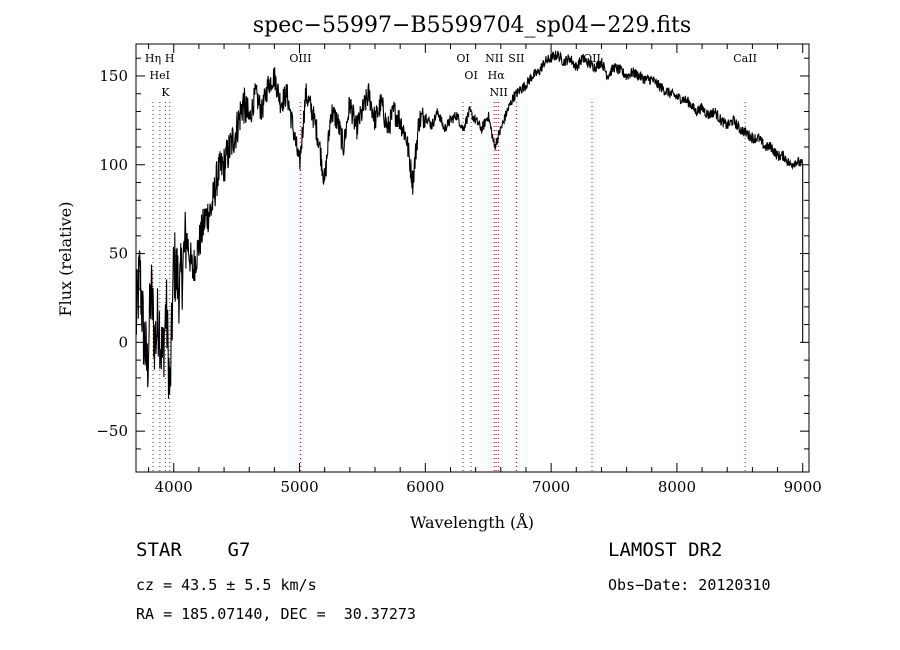 The height and width of the screenshot is (650, 900). Describe the element at coordinates (276, 614) in the screenshot. I see `coordinates-text: RA = 185.07140, DEC = 30.37273` at that location.